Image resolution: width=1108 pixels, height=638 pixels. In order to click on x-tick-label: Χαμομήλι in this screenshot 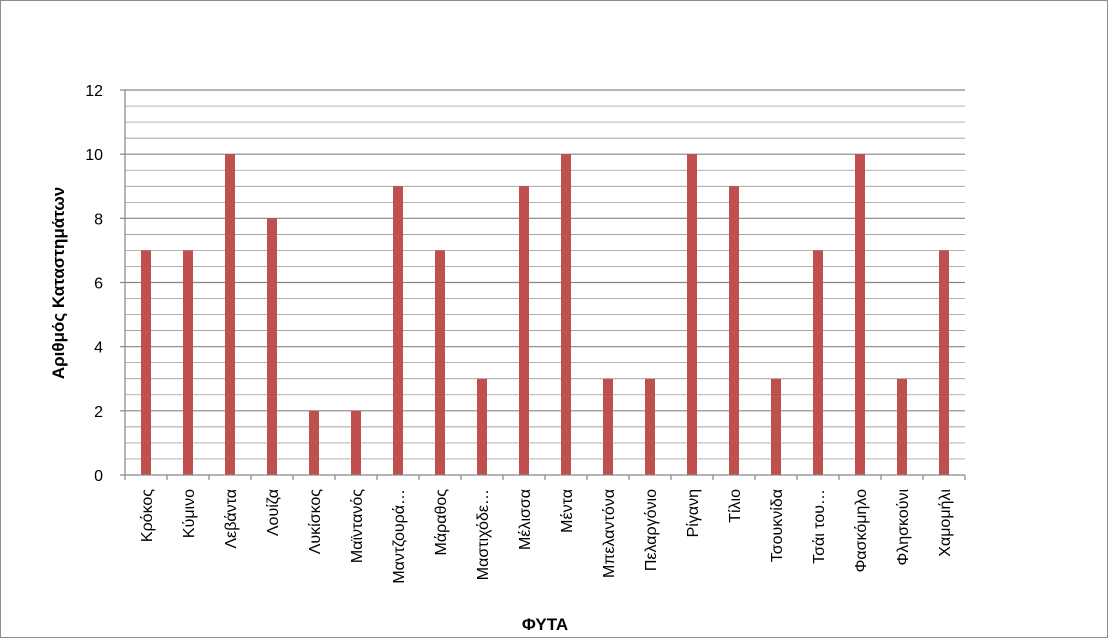, I will do `click(945, 523)`.